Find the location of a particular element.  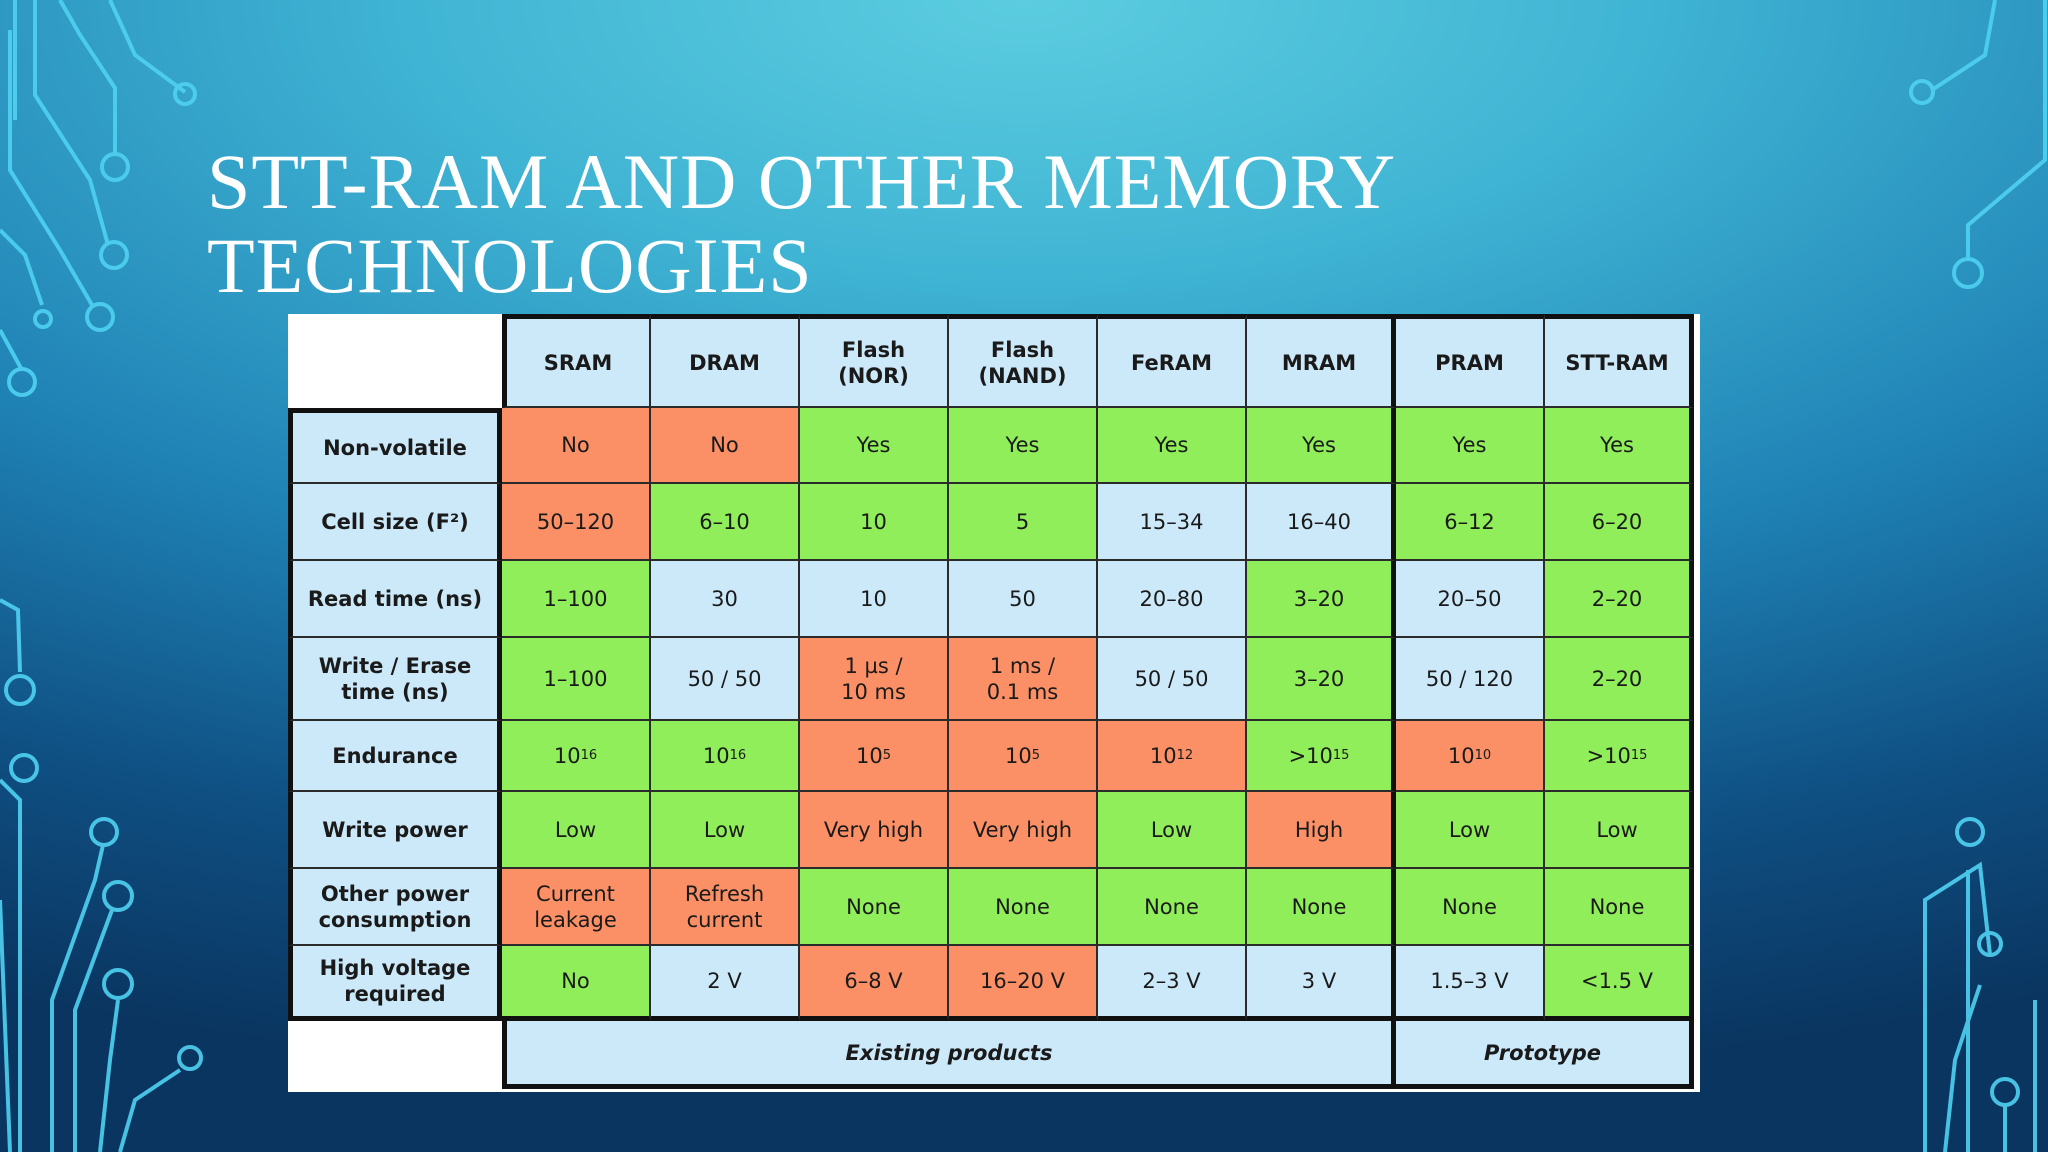

row-label: Other power consumption is located at coordinates (395, 907).